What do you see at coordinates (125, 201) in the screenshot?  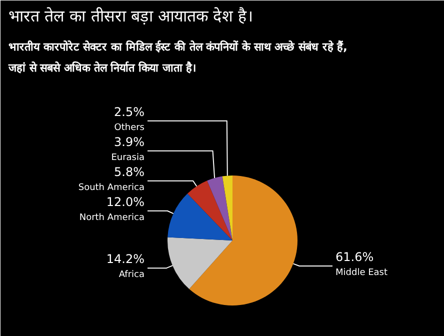 I see `data-label: 12.0%` at bounding box center [125, 201].